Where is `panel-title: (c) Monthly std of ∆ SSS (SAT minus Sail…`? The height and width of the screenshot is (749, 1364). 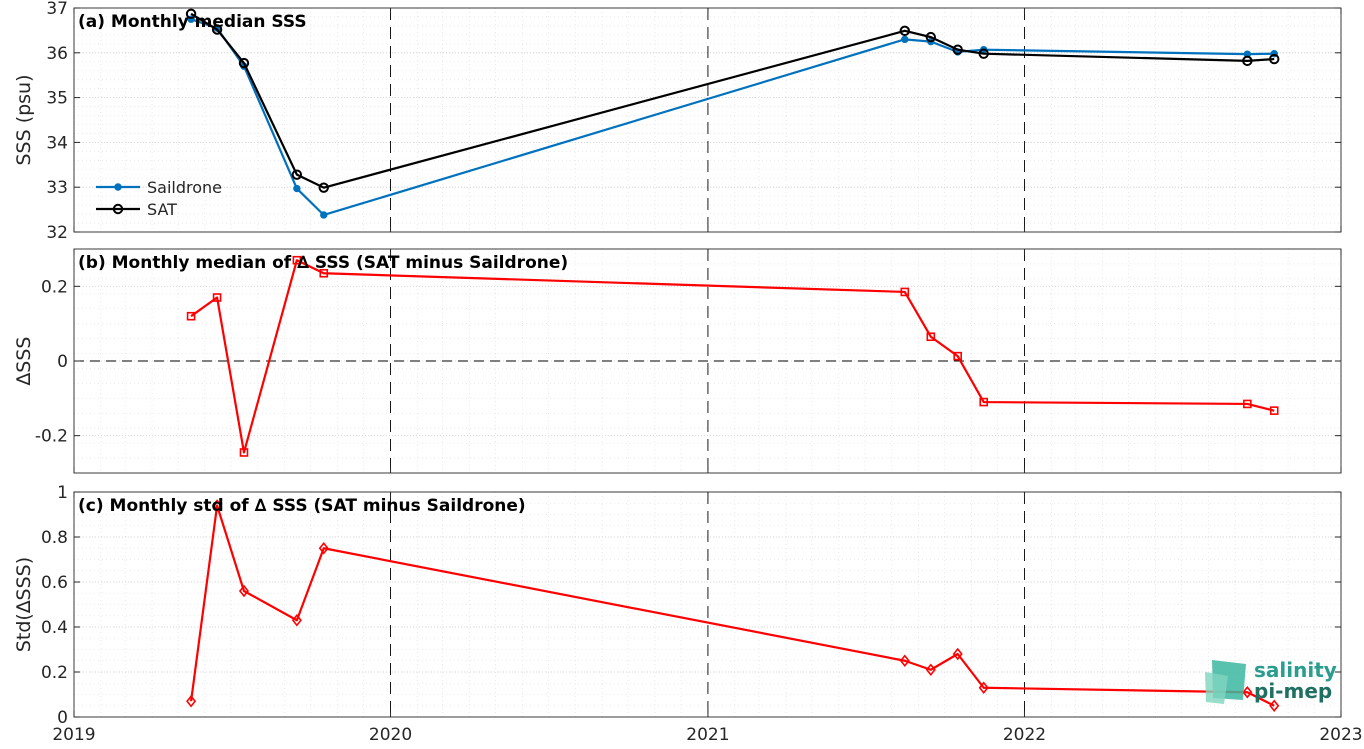
panel-title: (c) Monthly std of ∆ SSS (SAT minus Sail… is located at coordinates (302, 506).